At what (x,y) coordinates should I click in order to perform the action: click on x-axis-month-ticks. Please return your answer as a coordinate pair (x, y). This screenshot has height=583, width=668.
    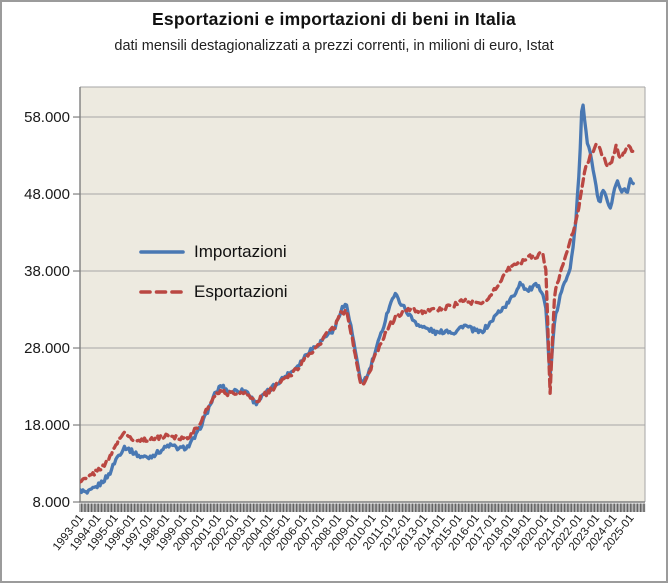
    Looking at the image, I should click on (362, 507).